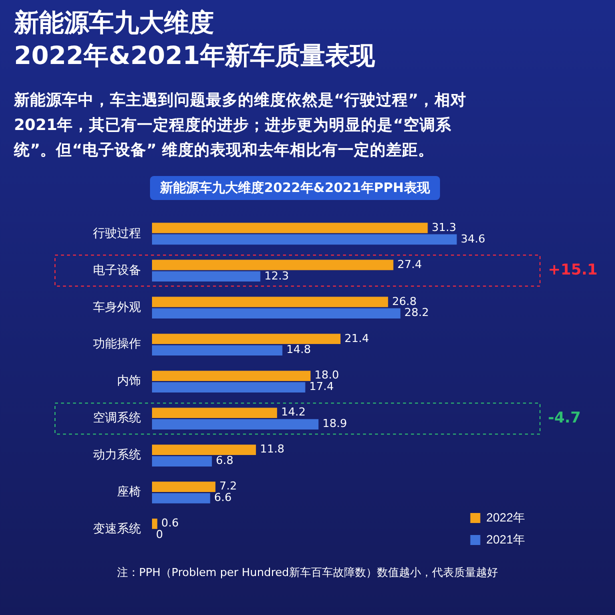  Describe the element at coordinates (416, 313) in the screenshot. I see `data-label: 28.2` at that location.